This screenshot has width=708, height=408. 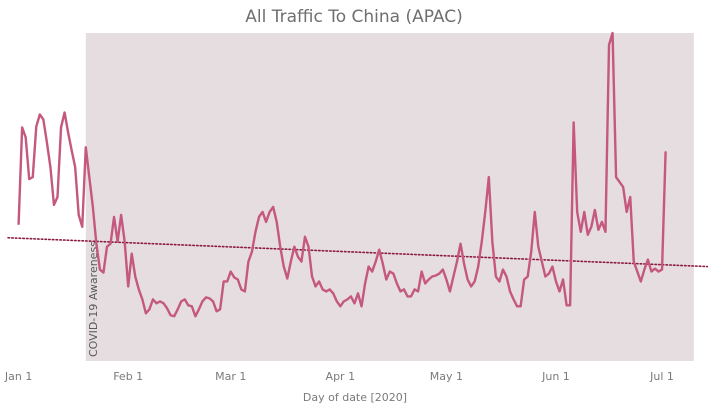 I want to click on x-tick-label: Jul 1, so click(x=661, y=376).